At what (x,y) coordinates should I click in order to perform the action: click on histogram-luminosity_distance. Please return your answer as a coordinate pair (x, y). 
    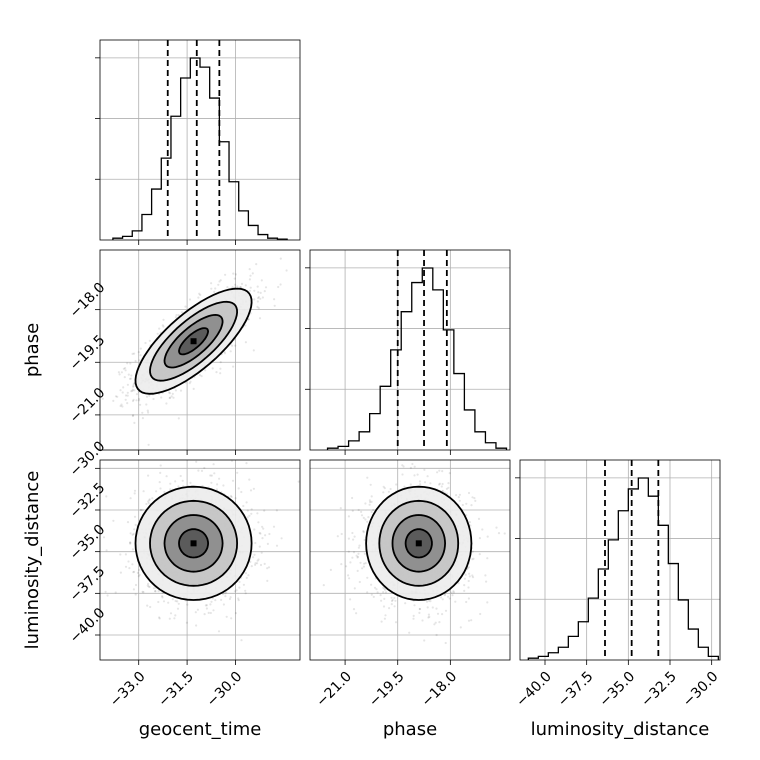
    Looking at the image, I should click on (623, 560).